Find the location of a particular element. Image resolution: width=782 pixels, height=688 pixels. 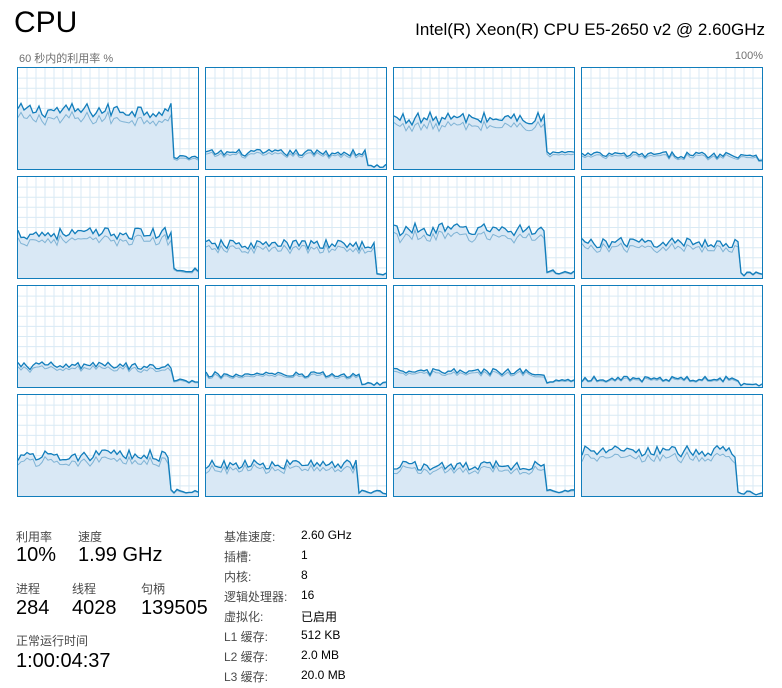

spec-value: 2.0 MB is located at coordinates (320, 655).